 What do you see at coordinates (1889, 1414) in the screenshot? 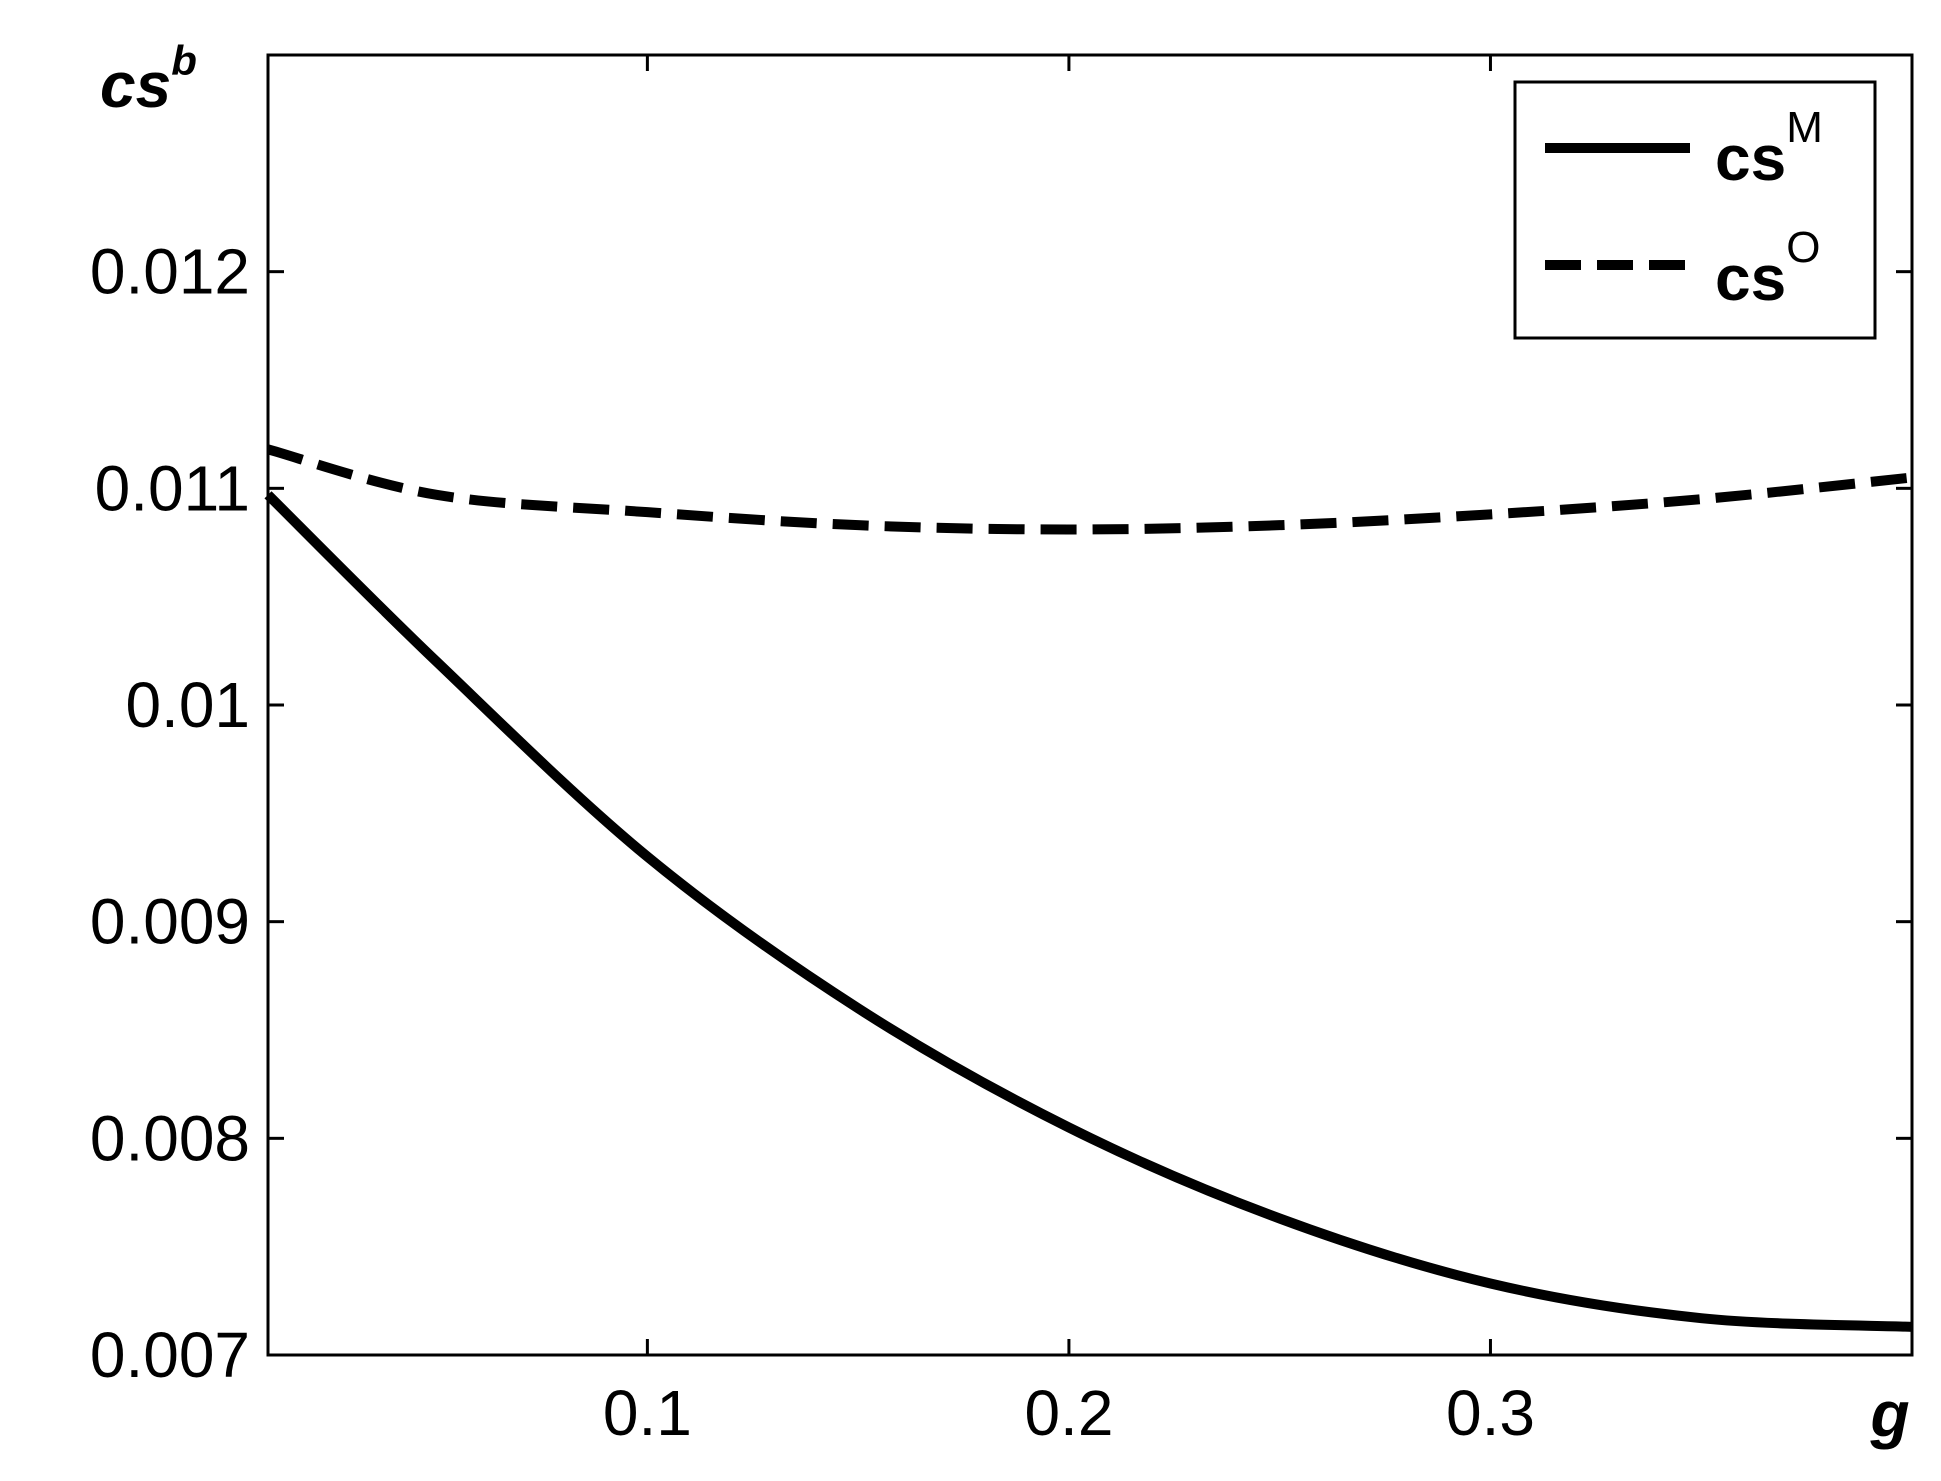
I see `x-axis-label: g` at bounding box center [1889, 1414].